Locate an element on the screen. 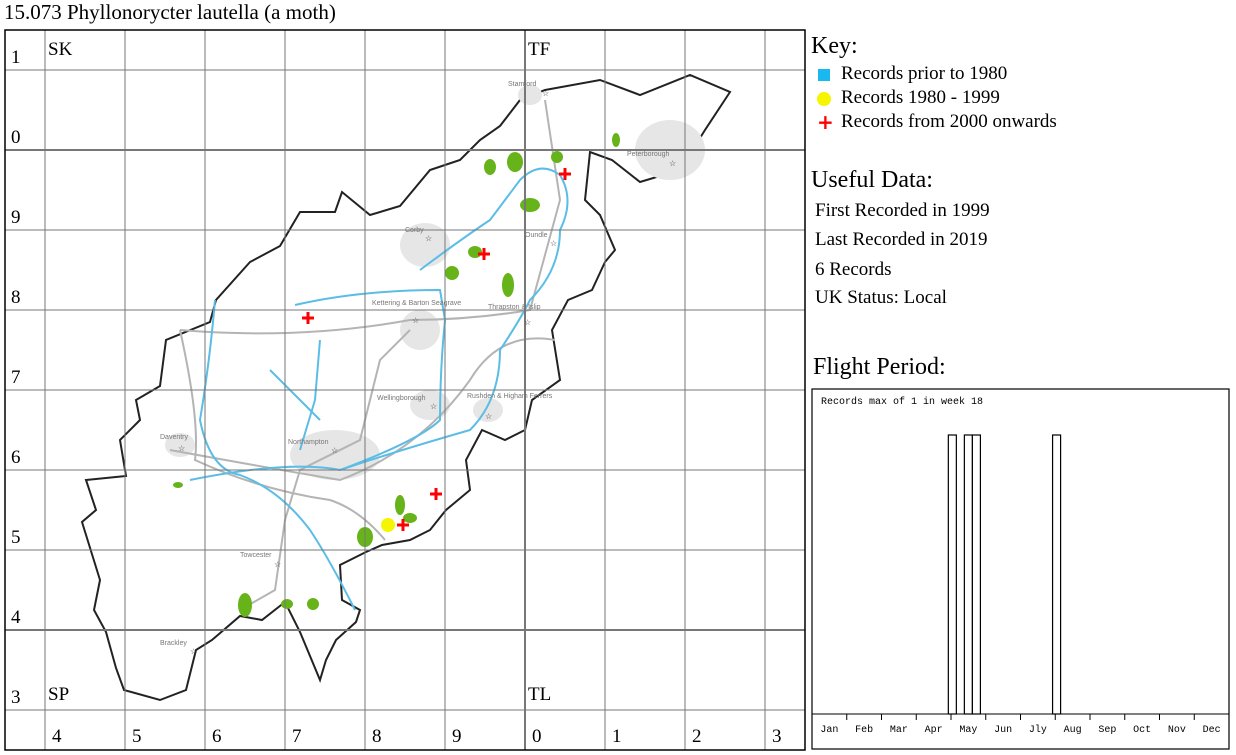 The image size is (1236, 755). town-label: Rushden & Higham Ferrers is located at coordinates (510, 396).